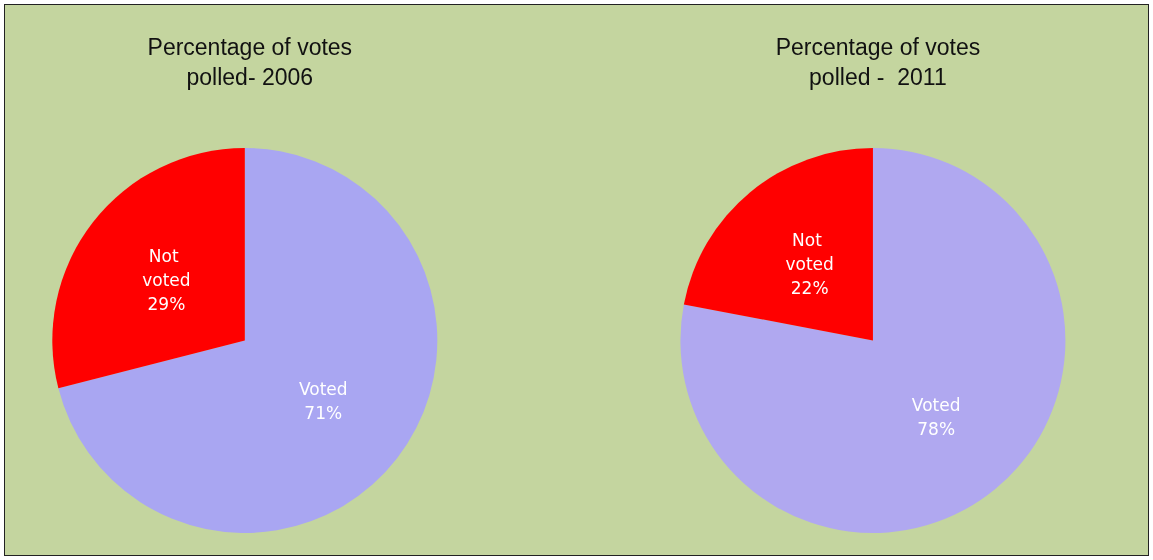 This screenshot has height=560, width=1153. Describe the element at coordinates (250, 62) in the screenshot. I see `chart-title: Percentage of votes polled- 2006` at that location.